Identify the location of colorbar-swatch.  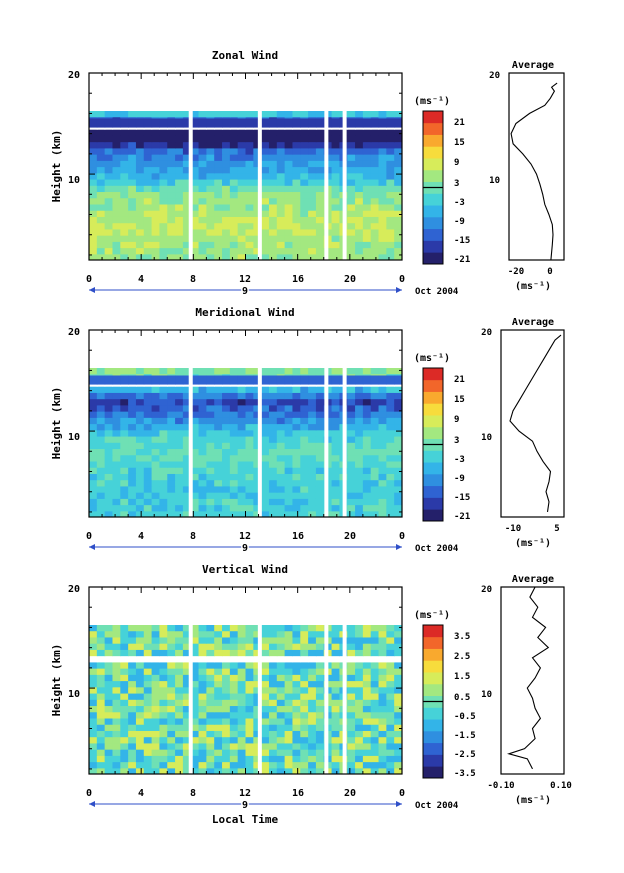
(433, 211).